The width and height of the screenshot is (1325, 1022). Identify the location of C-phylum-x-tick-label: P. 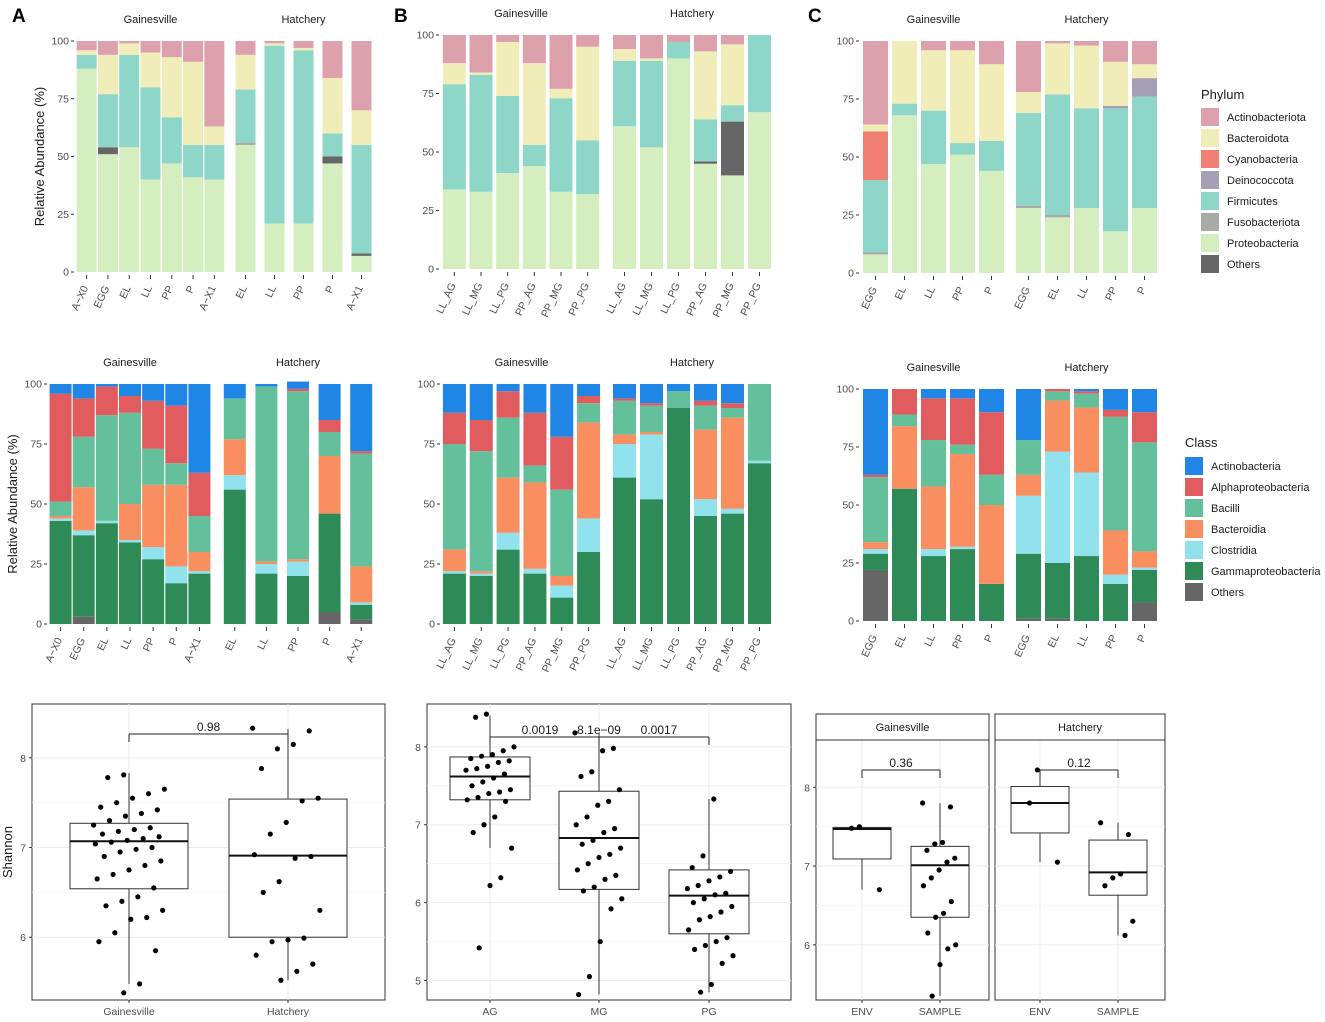
(1142, 290).